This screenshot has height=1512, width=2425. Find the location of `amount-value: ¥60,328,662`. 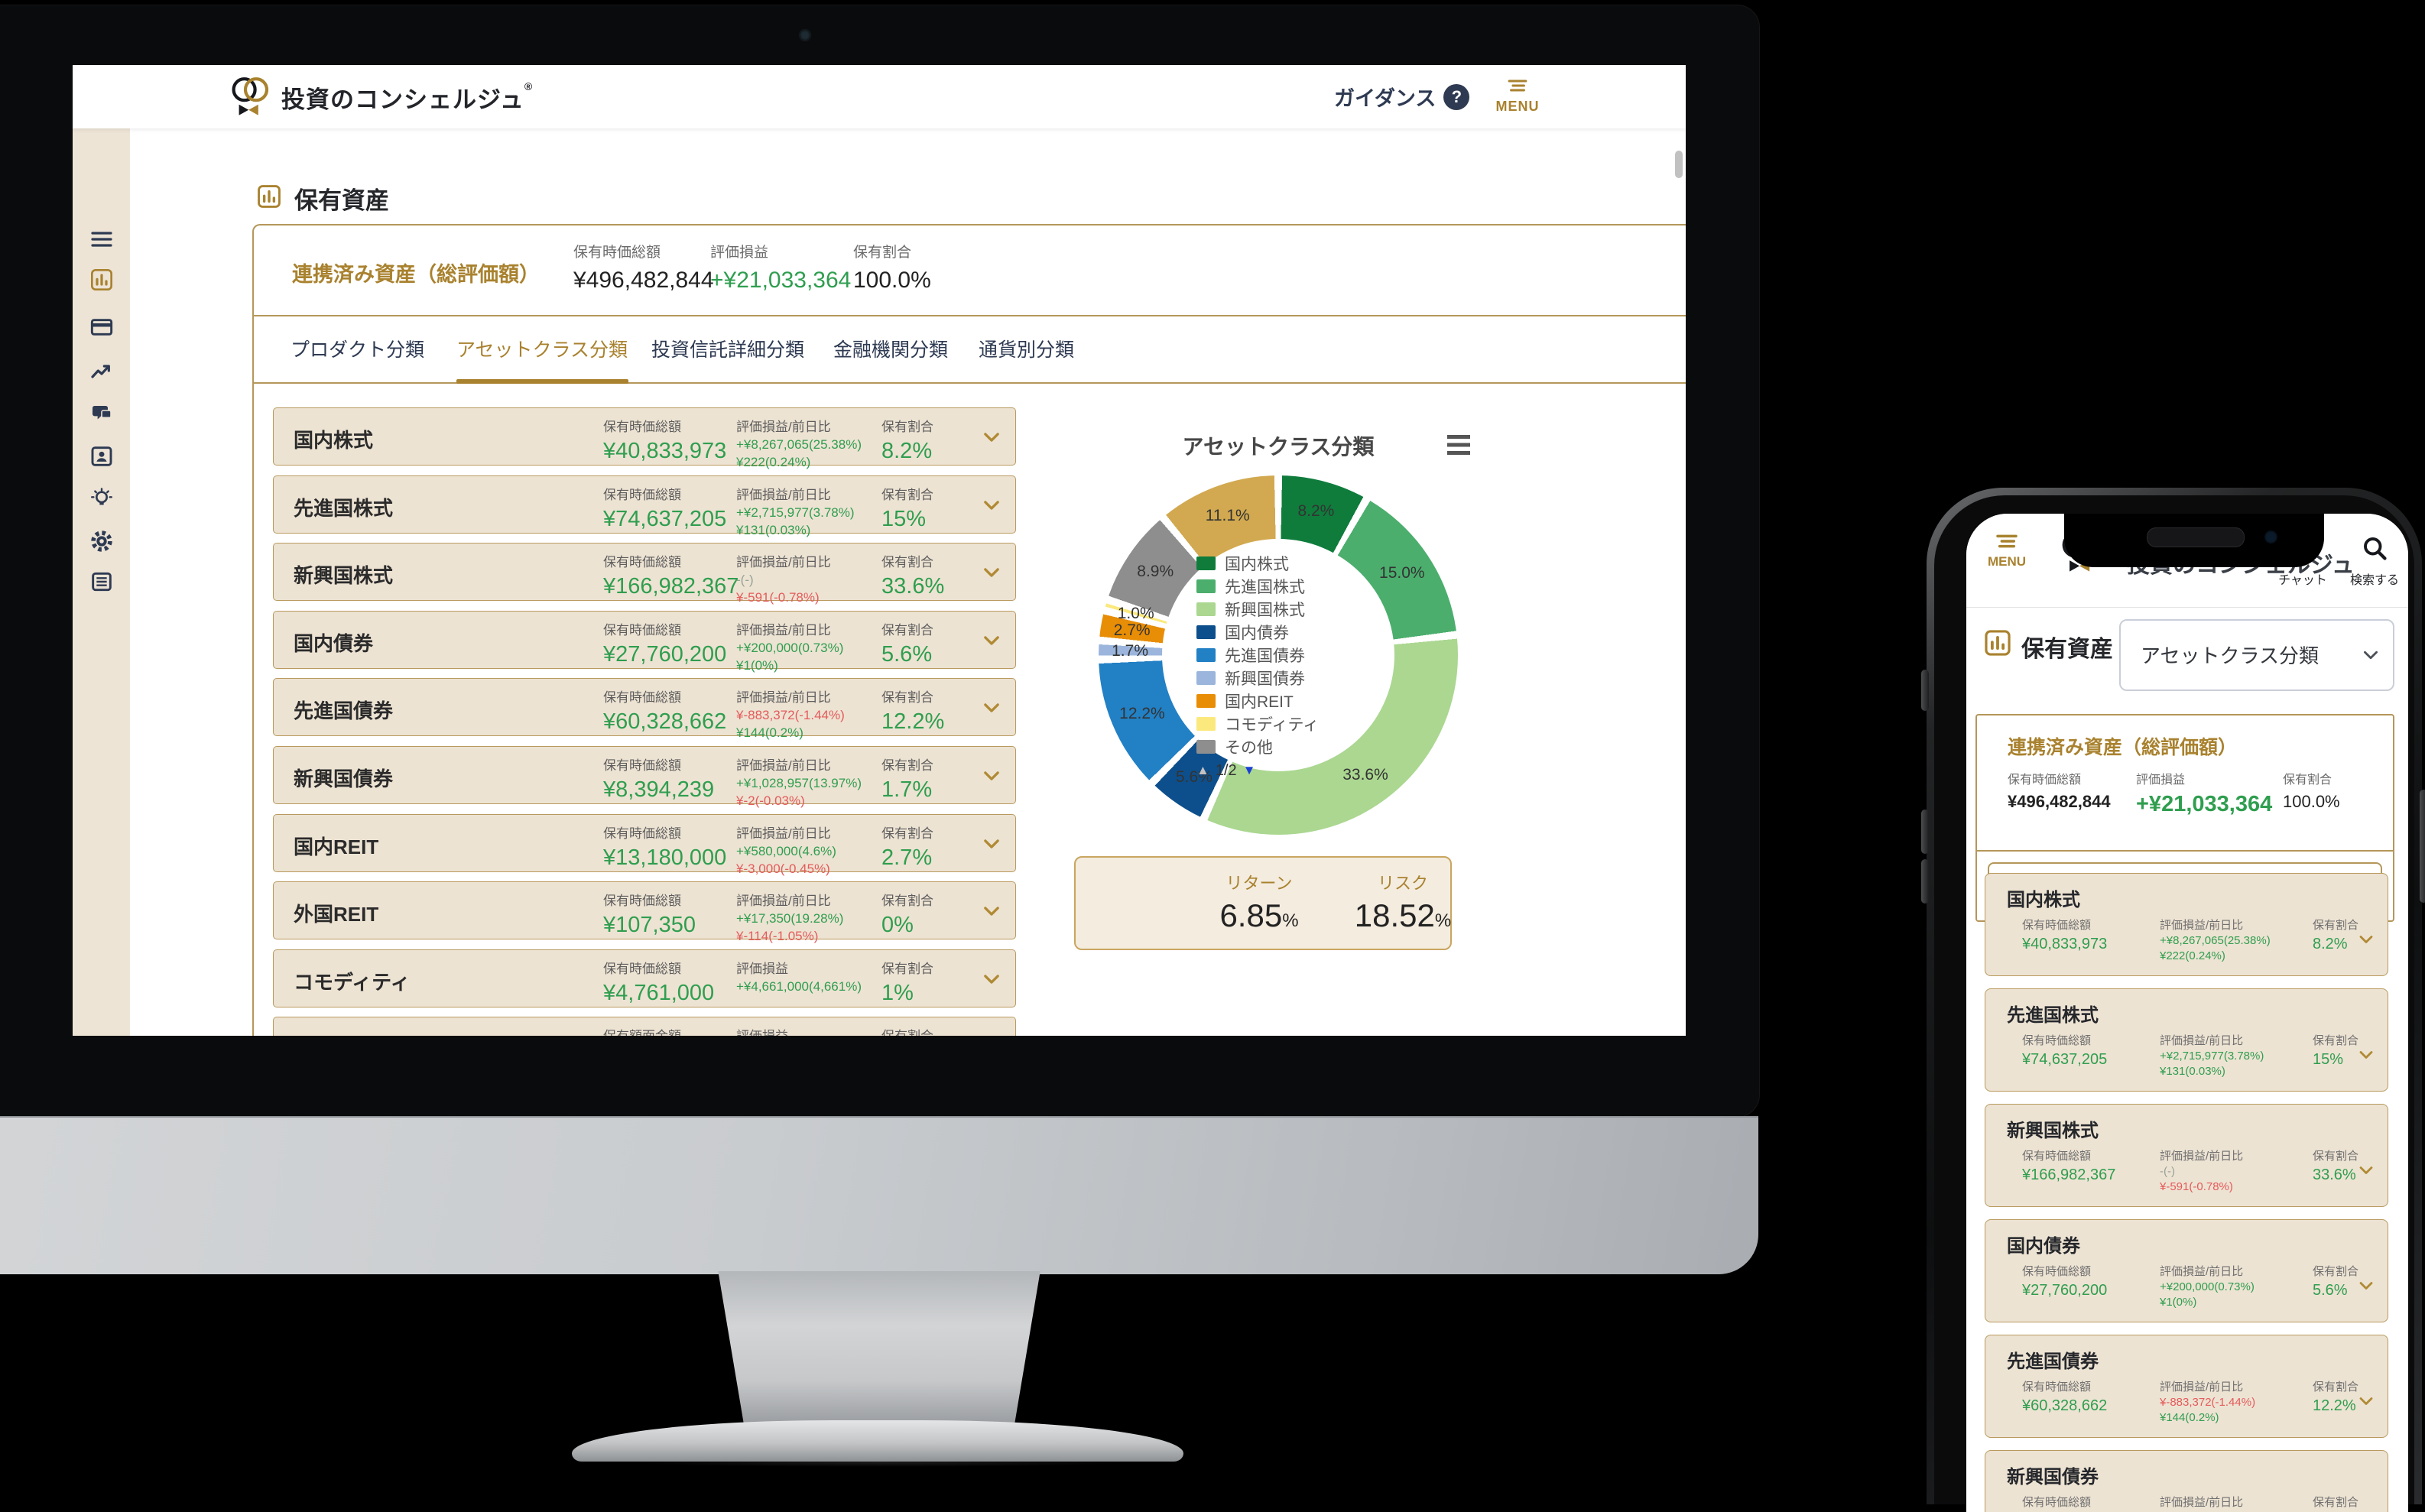

amount-value: ¥60,328,662 is located at coordinates (665, 722).